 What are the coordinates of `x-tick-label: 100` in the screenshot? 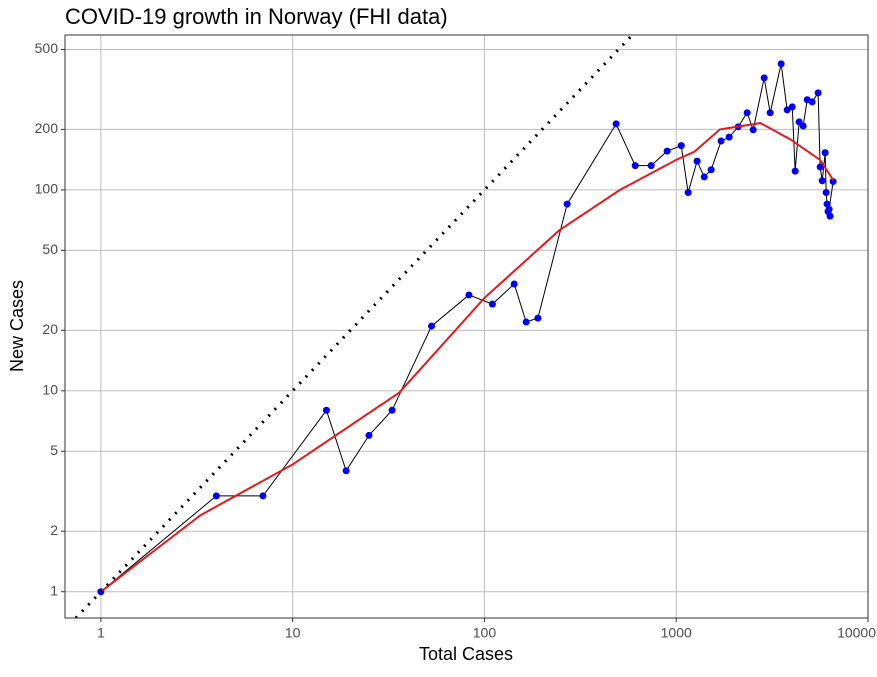 It's located at (485, 633).